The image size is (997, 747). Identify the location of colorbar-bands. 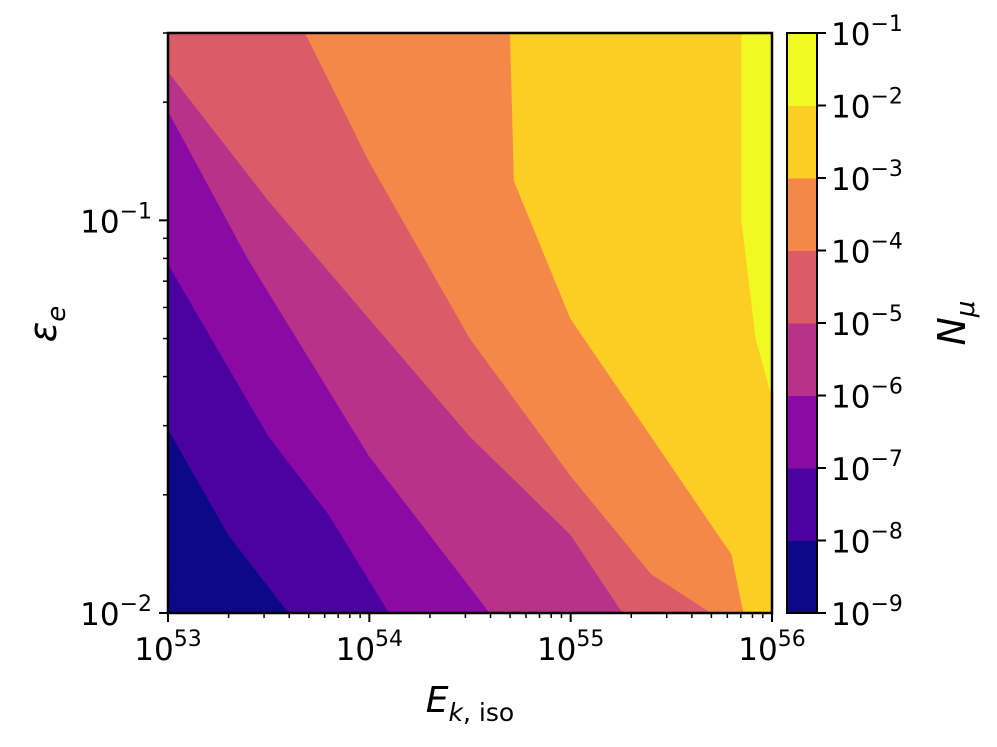
(802, 323).